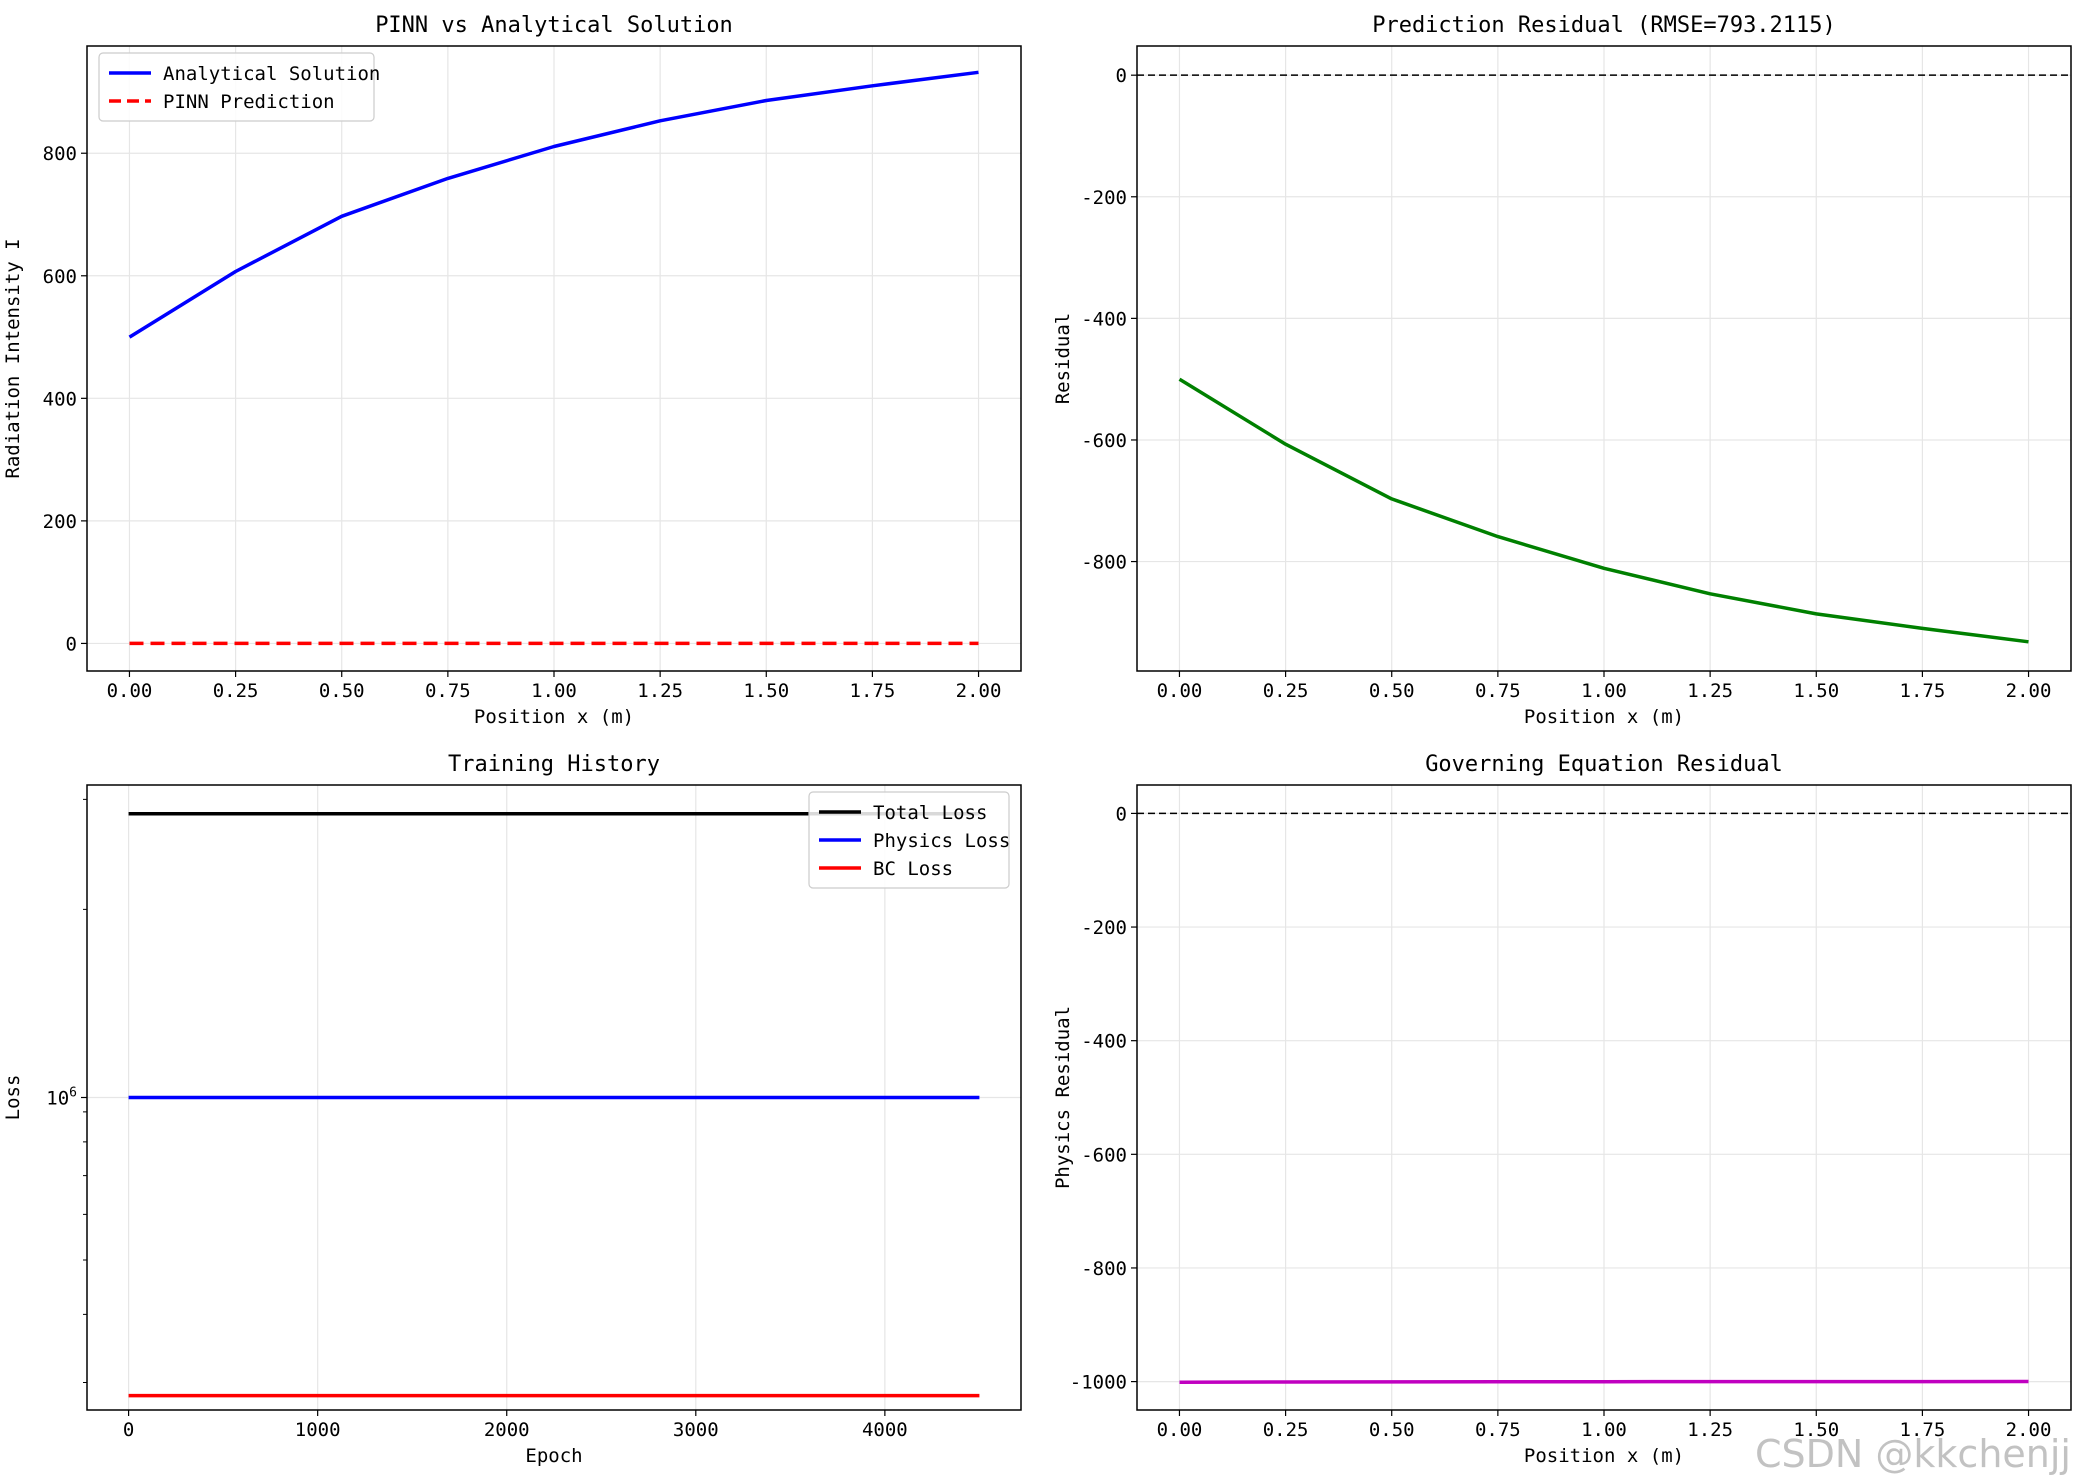  Describe the element at coordinates (553, 1456) in the screenshot. I see `x-axis-label: Epoch` at that location.